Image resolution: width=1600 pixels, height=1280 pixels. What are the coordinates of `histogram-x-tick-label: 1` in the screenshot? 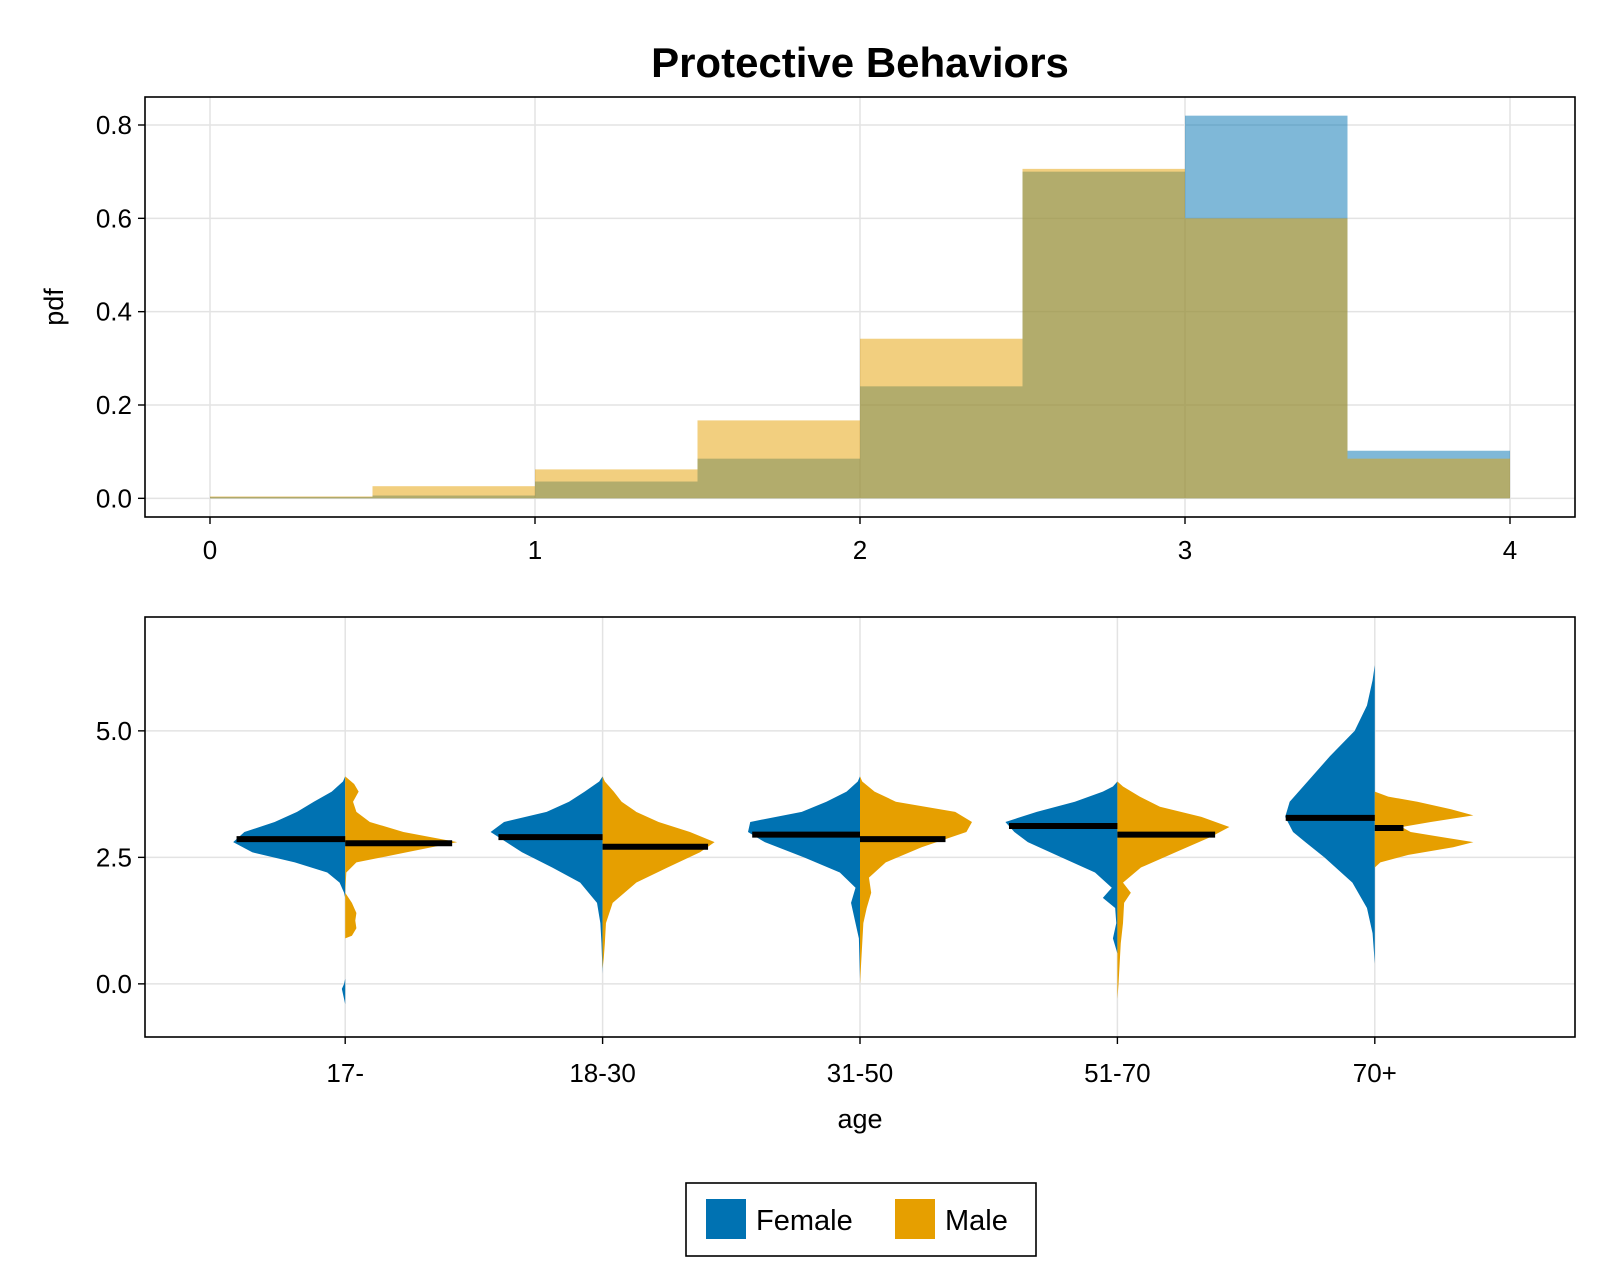 It's located at (535, 550).